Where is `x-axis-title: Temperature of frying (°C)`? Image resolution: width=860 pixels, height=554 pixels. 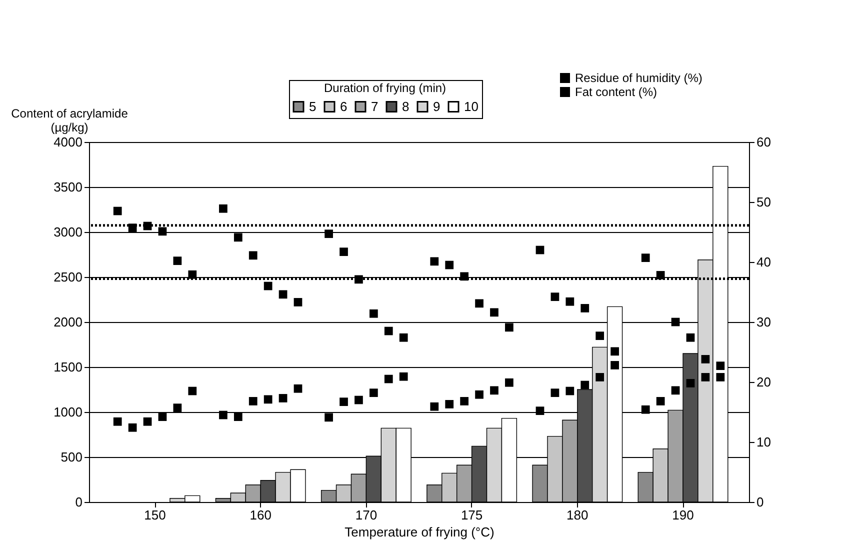
x-axis-title: Temperature of frying (°C) is located at coordinates (419, 532).